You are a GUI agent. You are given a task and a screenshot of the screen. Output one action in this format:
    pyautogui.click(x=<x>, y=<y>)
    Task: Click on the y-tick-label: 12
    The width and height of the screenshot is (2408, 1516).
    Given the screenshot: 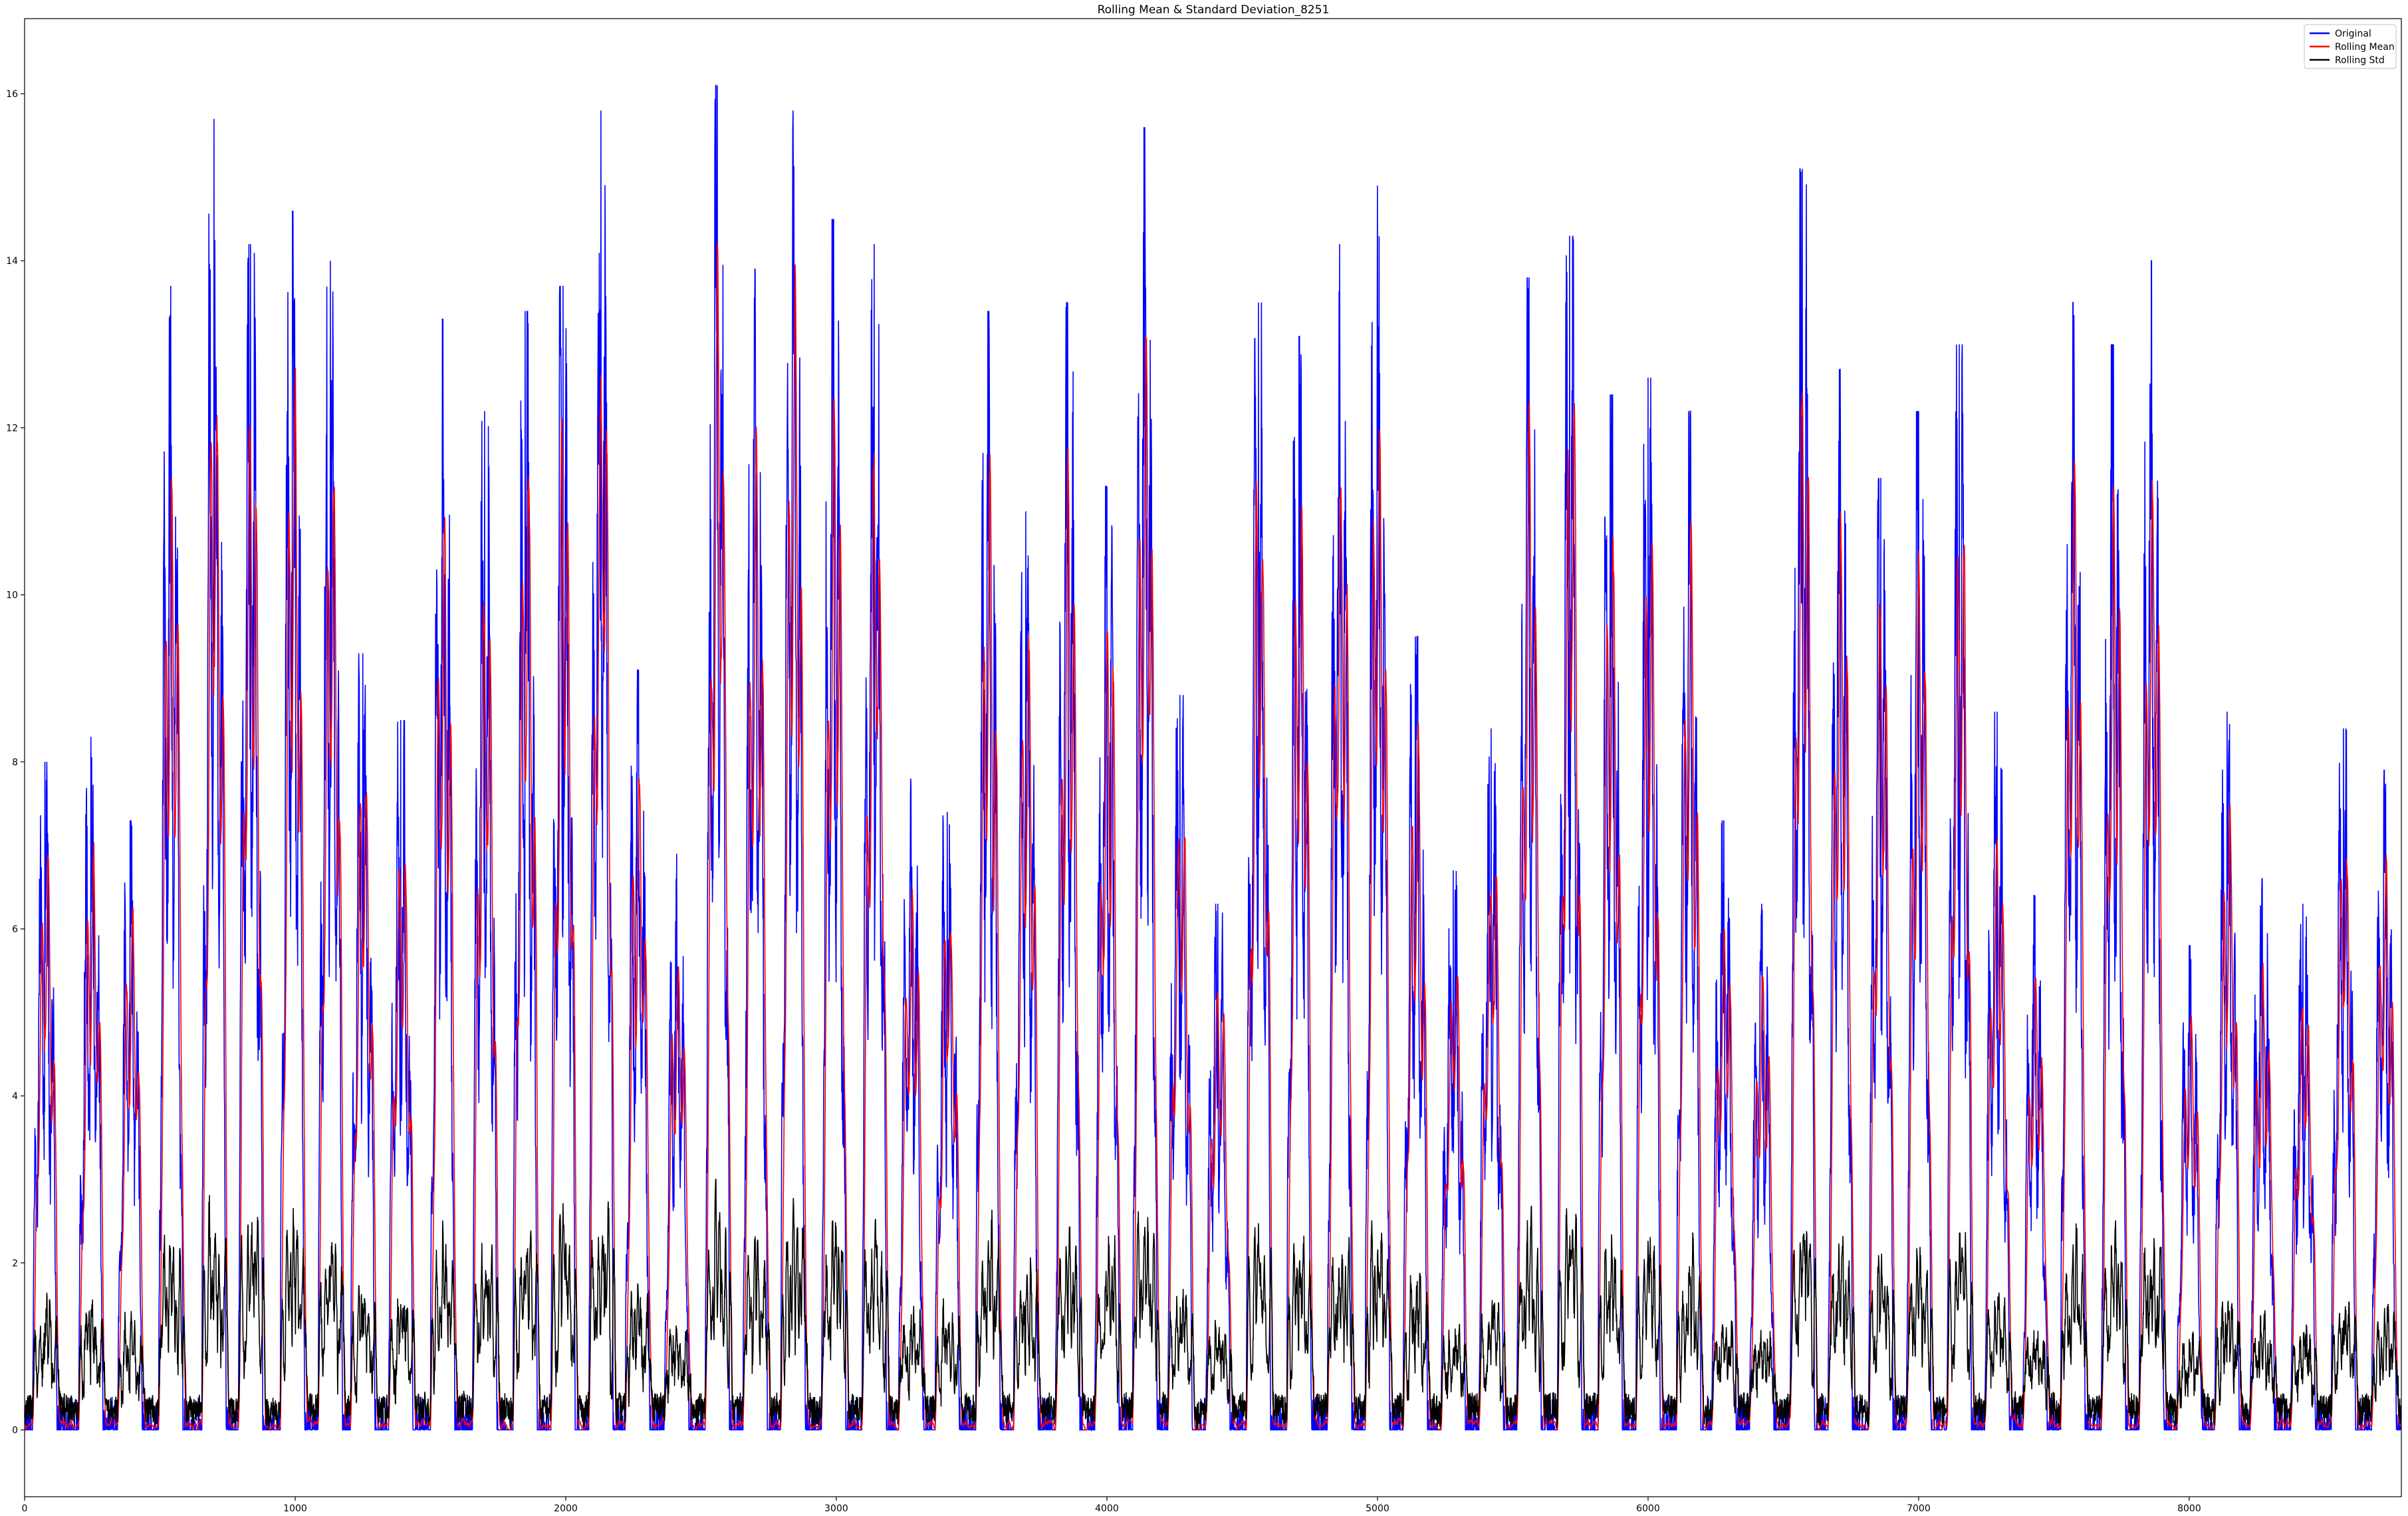 What is the action you would take?
    pyautogui.click(x=12, y=428)
    